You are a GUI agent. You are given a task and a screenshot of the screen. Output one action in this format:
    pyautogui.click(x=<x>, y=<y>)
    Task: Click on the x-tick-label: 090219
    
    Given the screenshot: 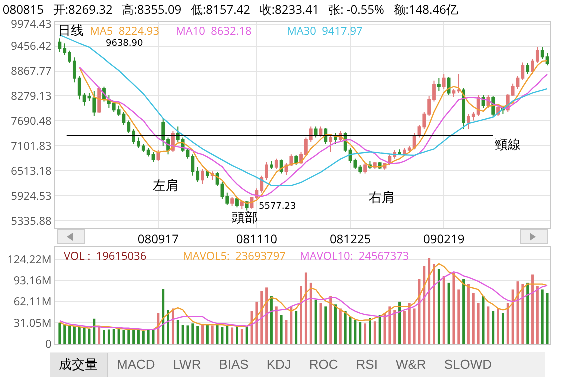 What is the action you would take?
    pyautogui.click(x=444, y=239)
    